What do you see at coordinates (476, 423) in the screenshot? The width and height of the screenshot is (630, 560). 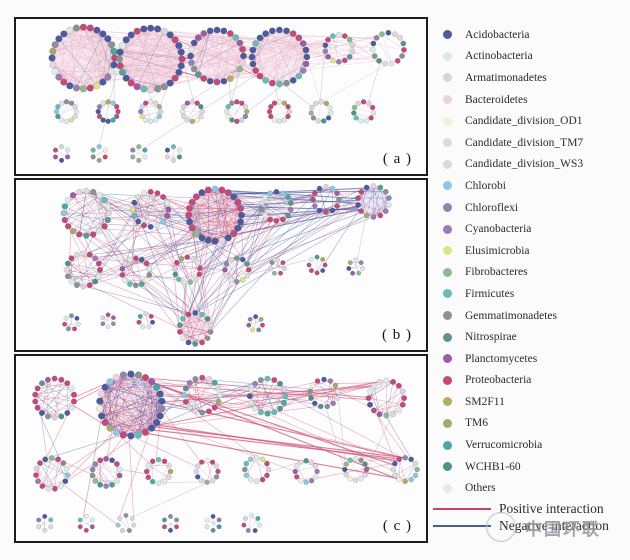 I see `legend-item-label: TM6` at bounding box center [476, 423].